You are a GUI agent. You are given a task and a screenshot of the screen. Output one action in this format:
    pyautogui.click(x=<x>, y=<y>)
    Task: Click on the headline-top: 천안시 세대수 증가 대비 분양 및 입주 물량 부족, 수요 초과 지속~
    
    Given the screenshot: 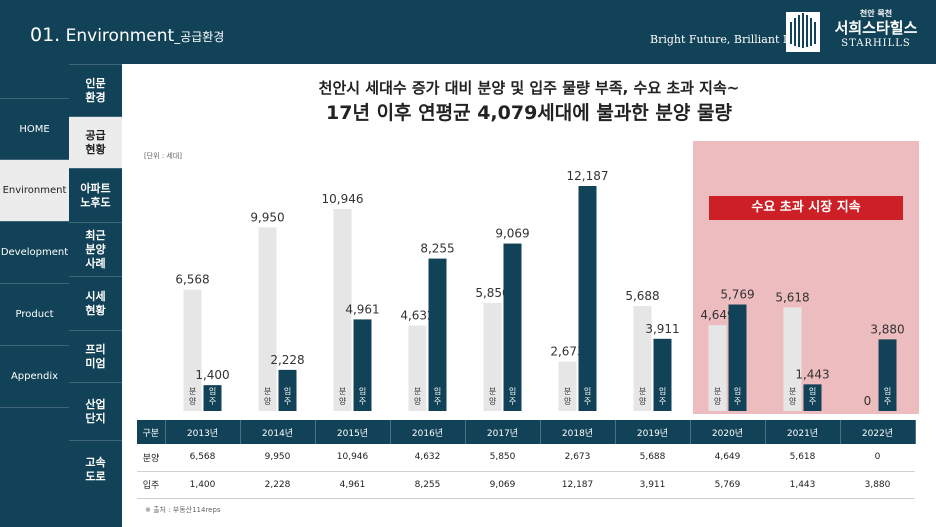 What is the action you would take?
    pyautogui.click(x=529, y=88)
    